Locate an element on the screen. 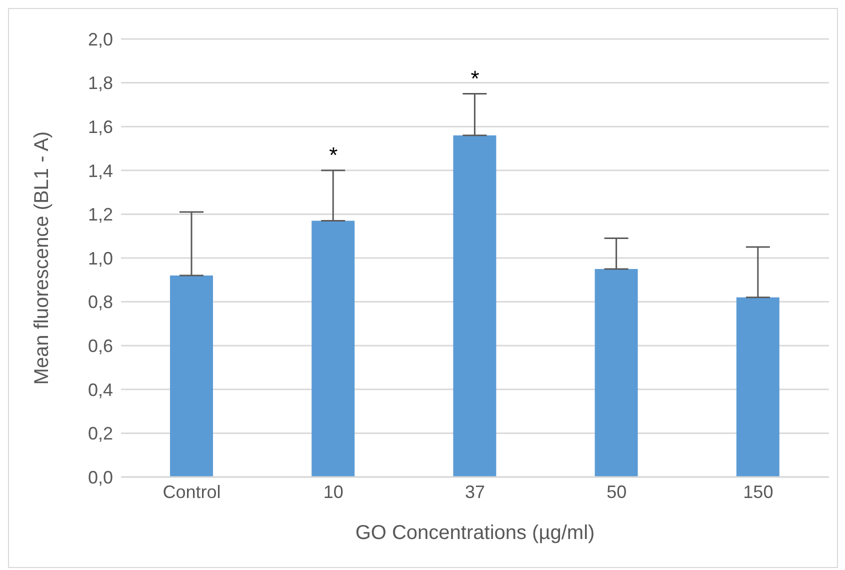 The image size is (845, 570). x-tick-label: 10 is located at coordinates (333, 492).